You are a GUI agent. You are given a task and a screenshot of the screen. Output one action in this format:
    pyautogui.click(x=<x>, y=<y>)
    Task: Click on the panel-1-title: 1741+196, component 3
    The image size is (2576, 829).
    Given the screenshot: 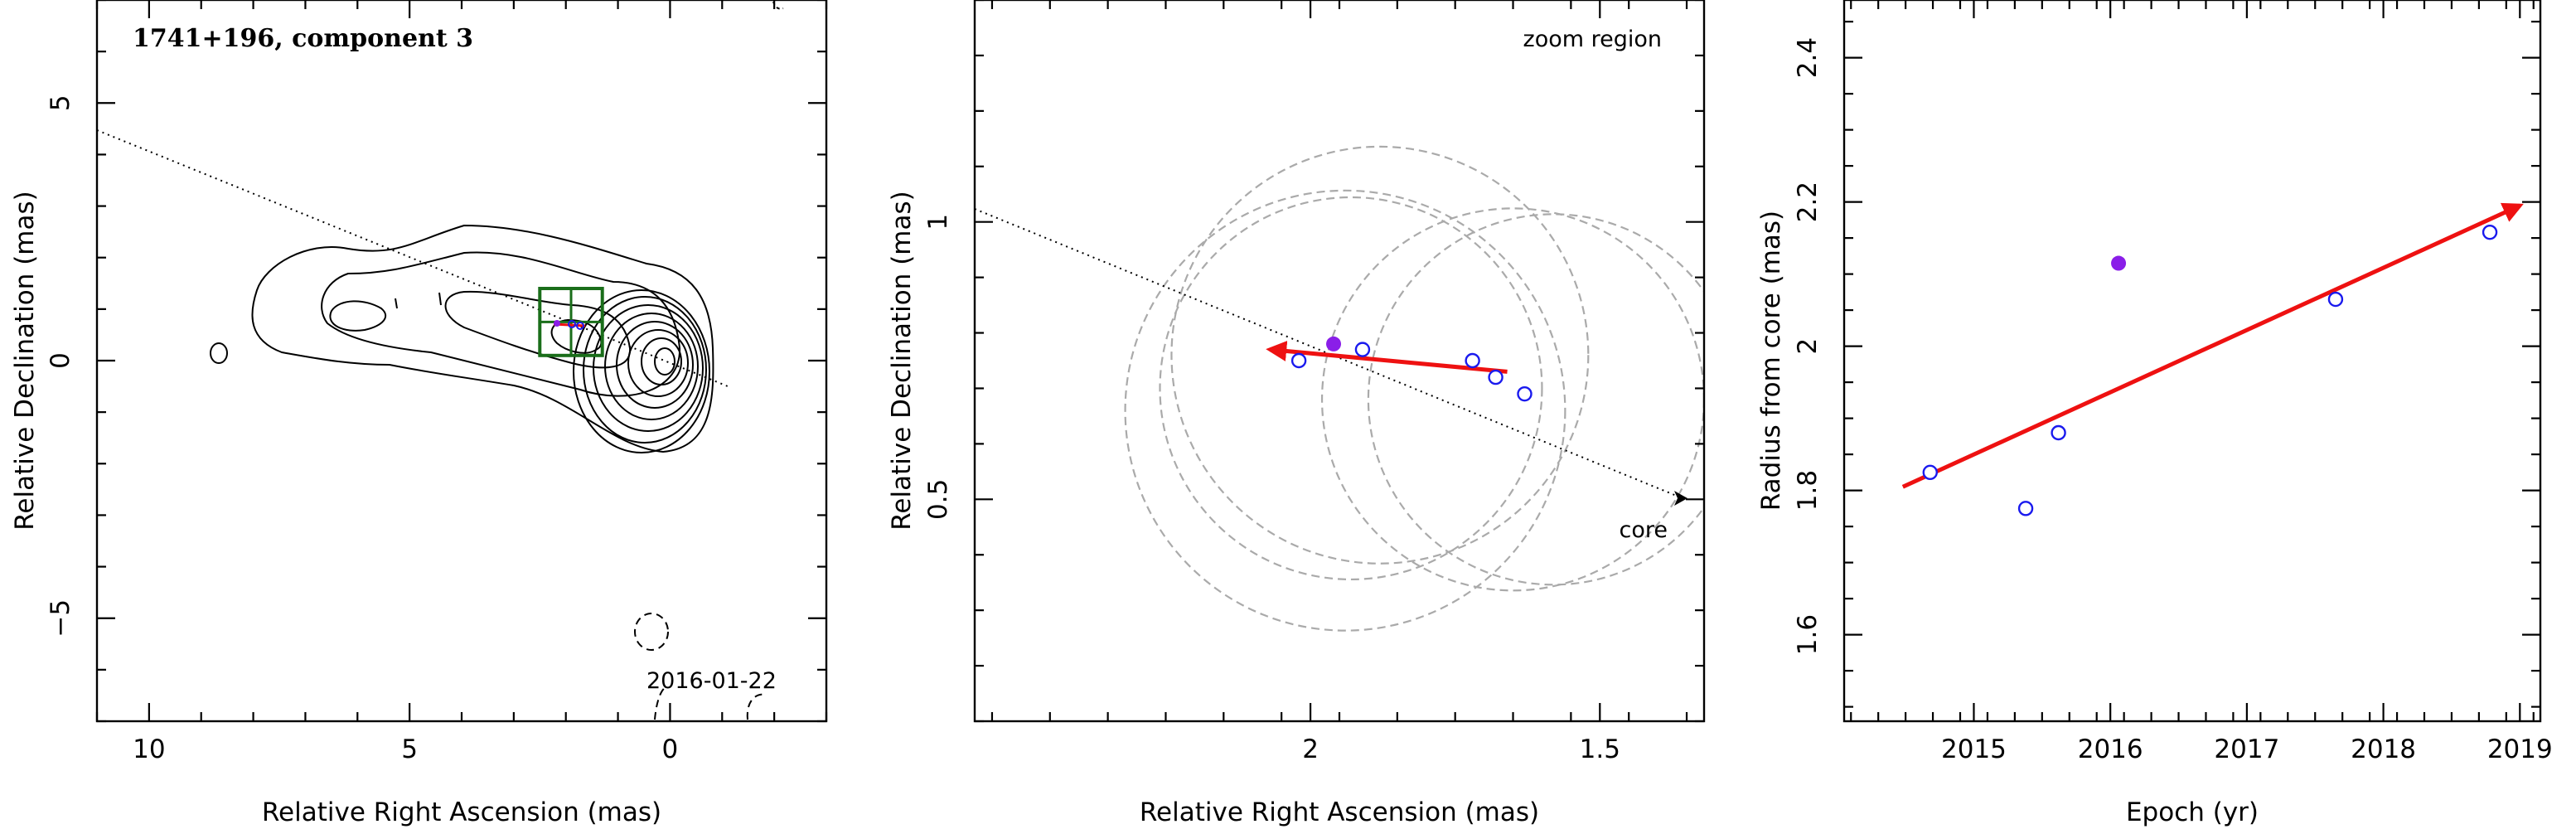 What is the action you would take?
    pyautogui.click(x=303, y=38)
    